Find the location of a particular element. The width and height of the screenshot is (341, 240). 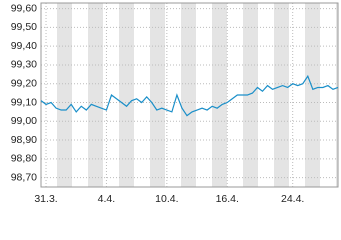

y-tick-label: 99,50 is located at coordinates (24, 27).